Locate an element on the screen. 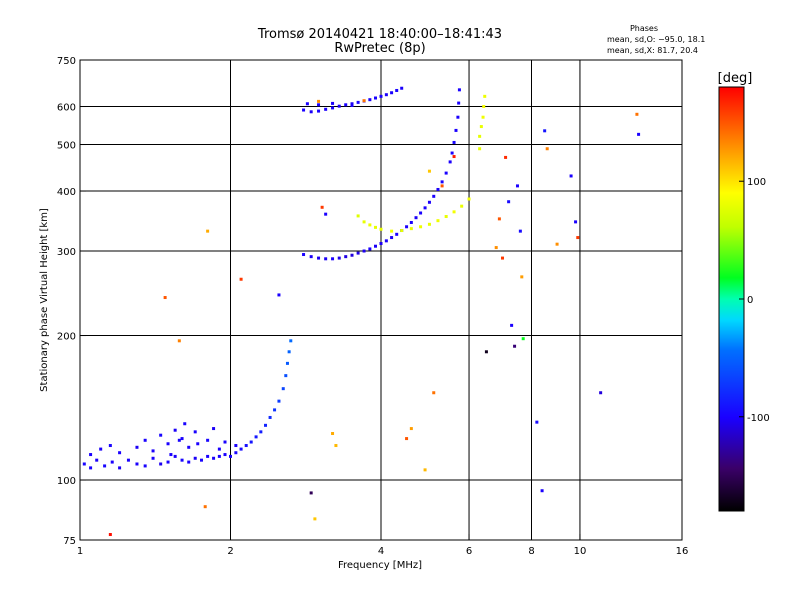 This screenshot has height=600, width=800. x-tick-label: 4 is located at coordinates (381, 551).